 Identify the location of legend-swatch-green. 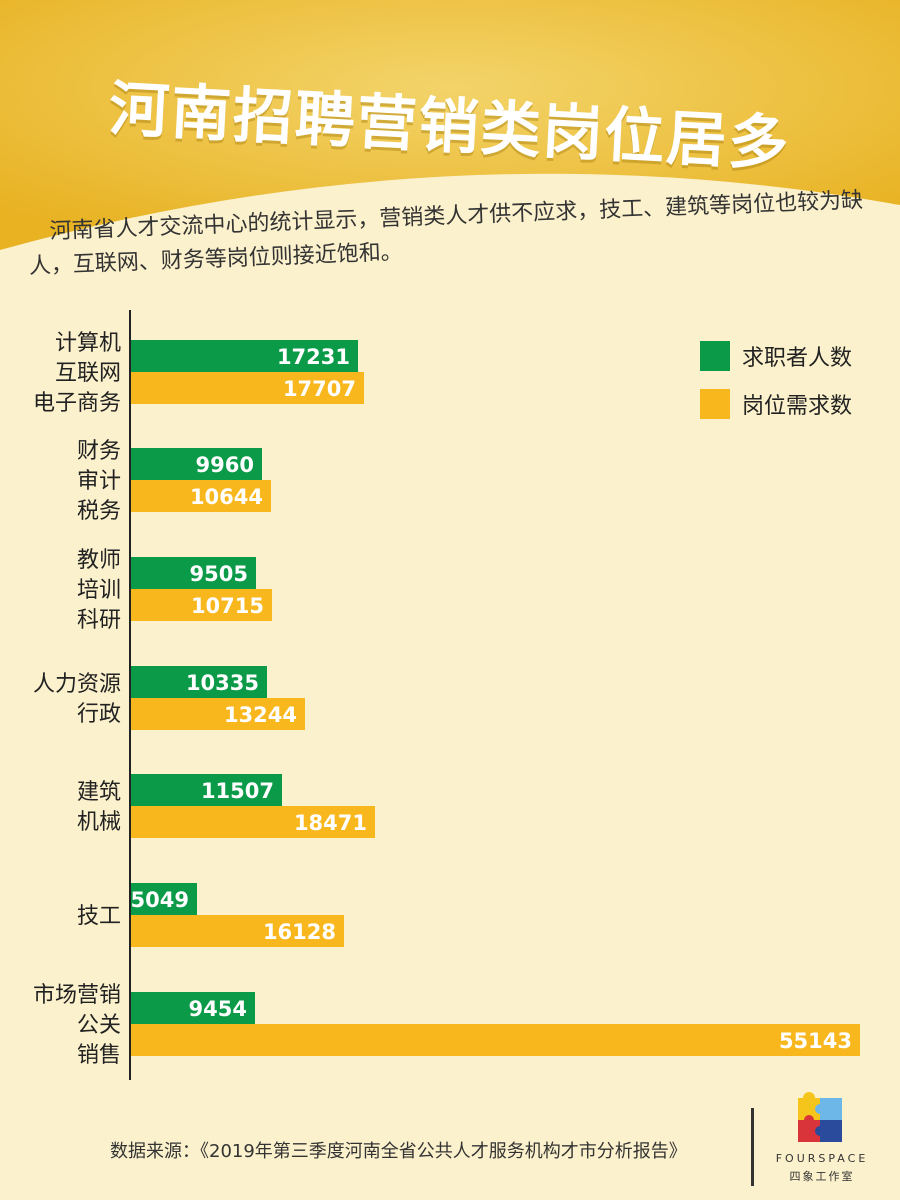
(715, 356).